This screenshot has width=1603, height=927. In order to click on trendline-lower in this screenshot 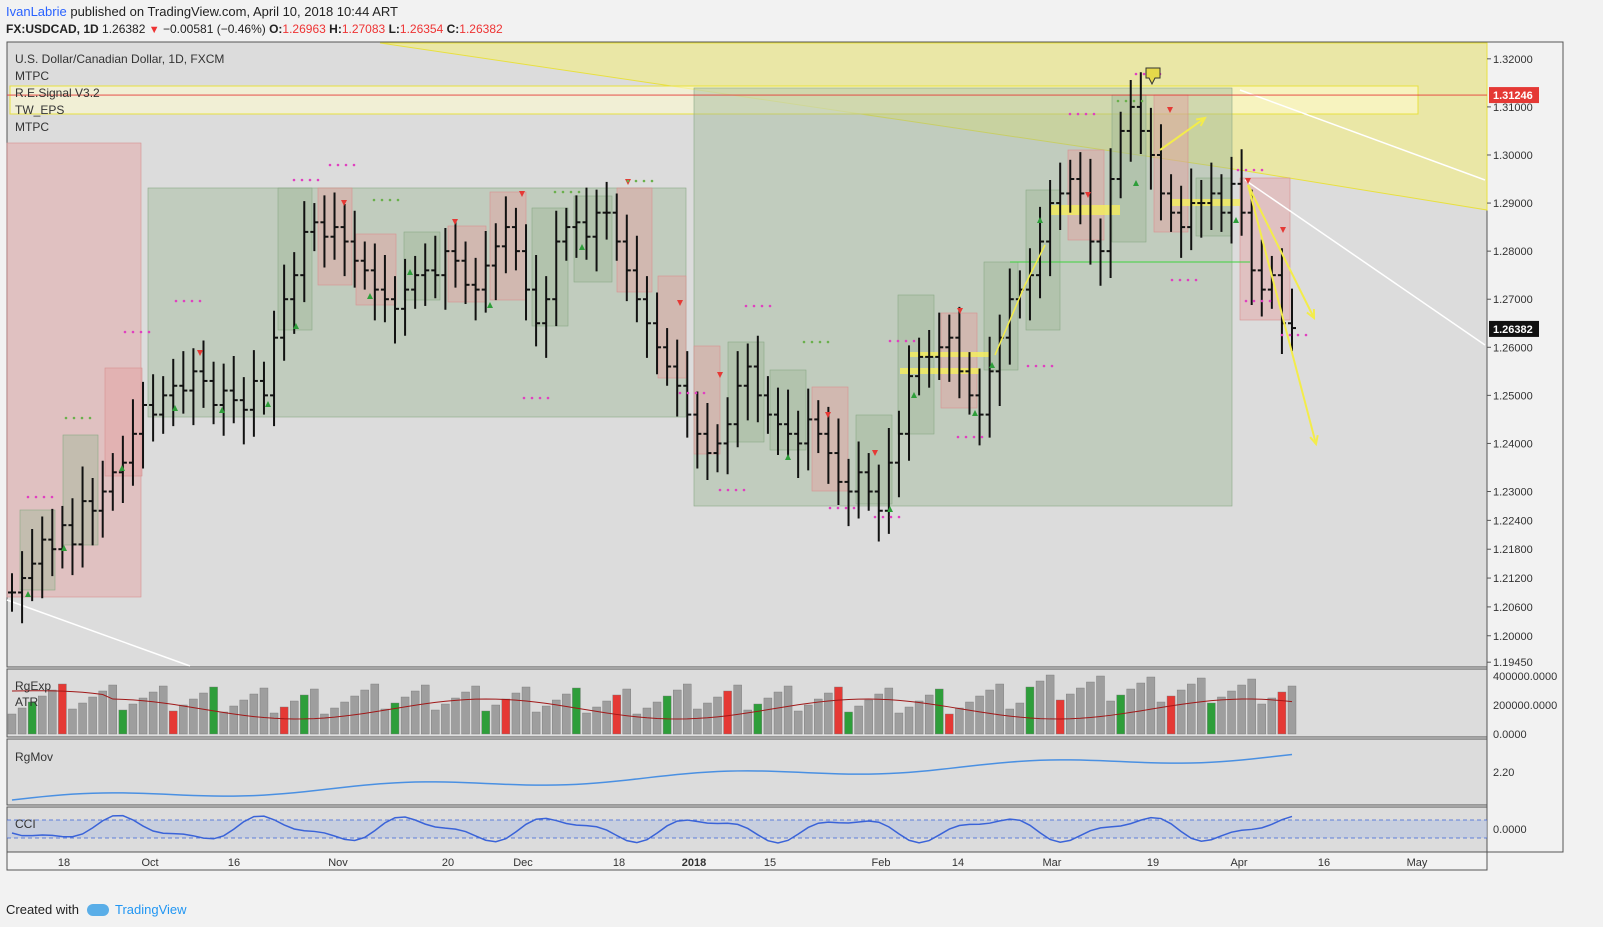, I will do `click(98, 633)`.